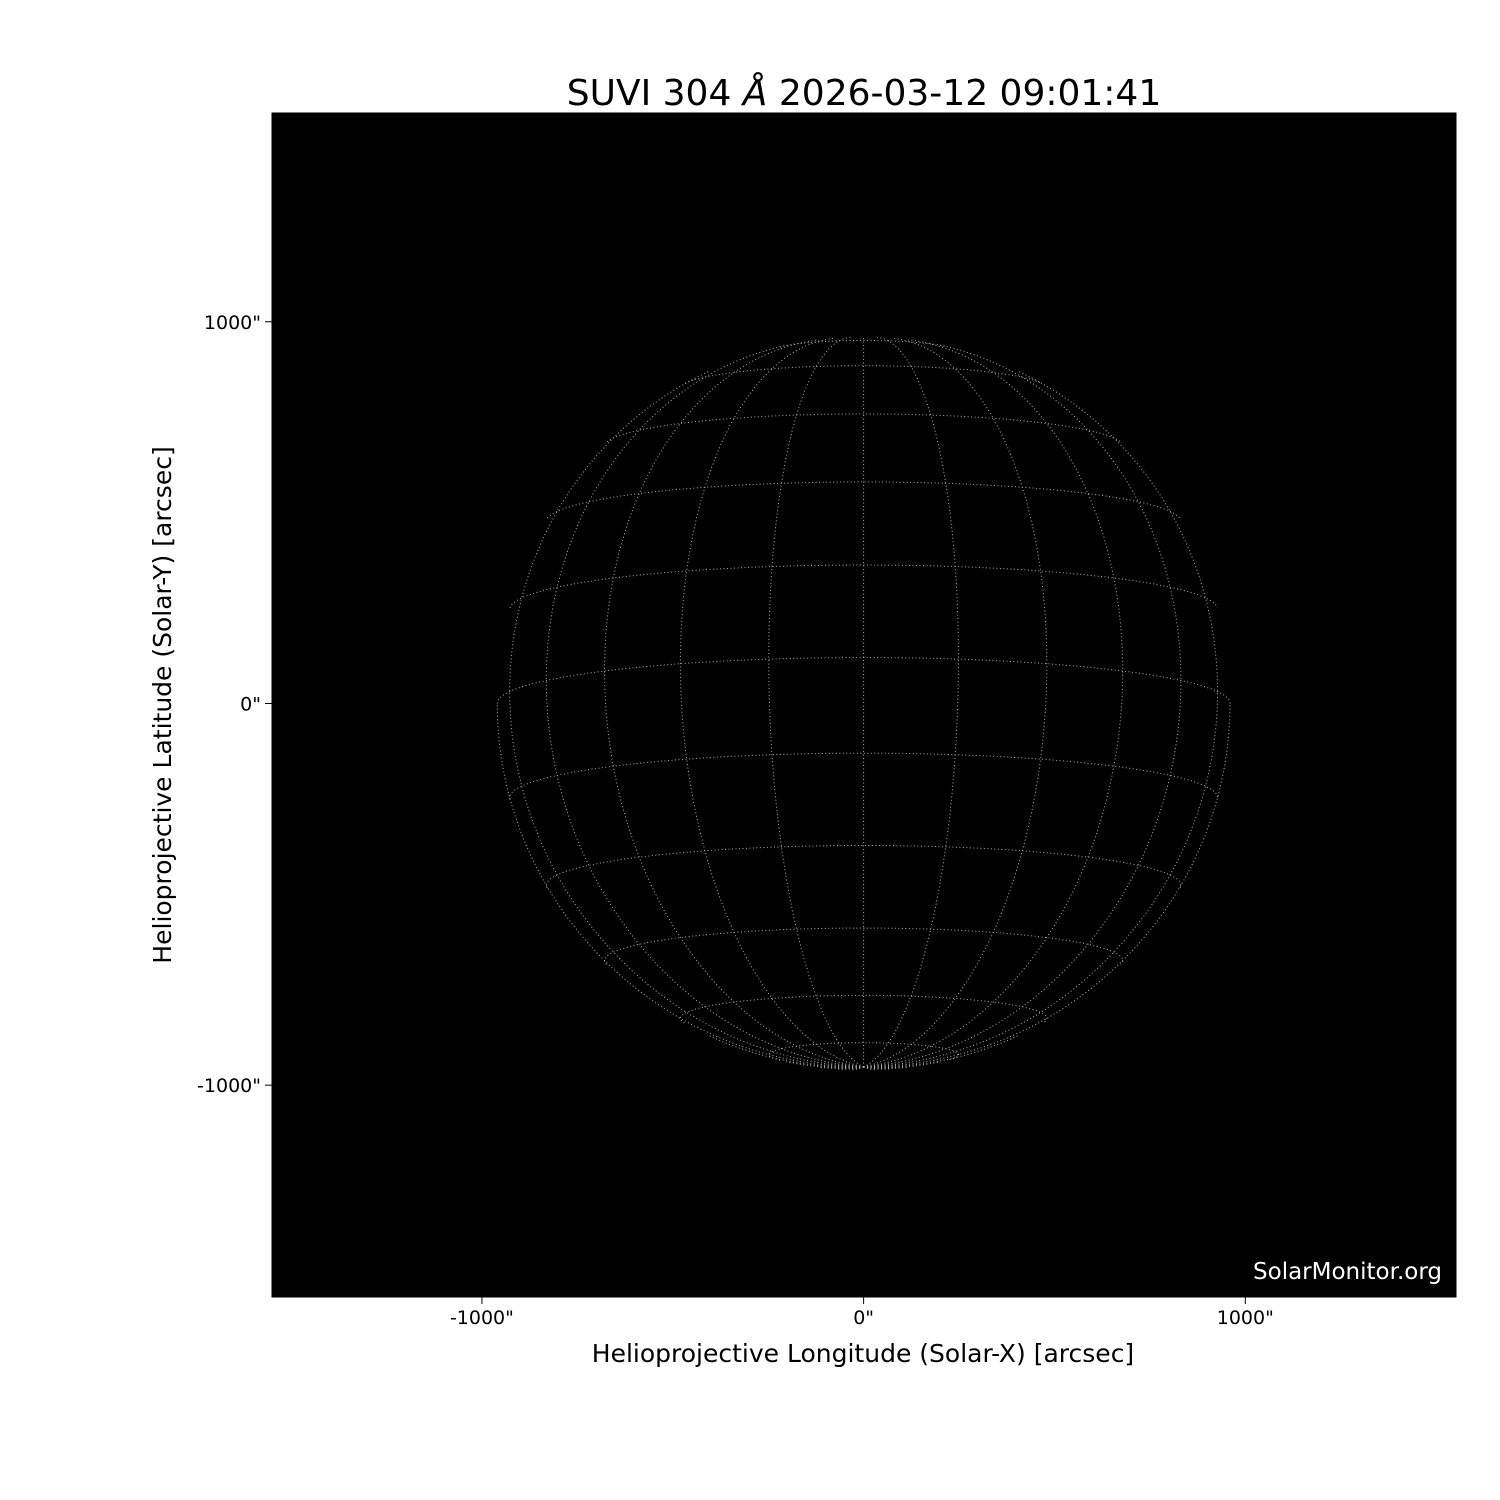 This screenshot has height=1500, width=1500. I want to click on y-axis-ticks: 1000" 0" -1000", so click(234, 704).